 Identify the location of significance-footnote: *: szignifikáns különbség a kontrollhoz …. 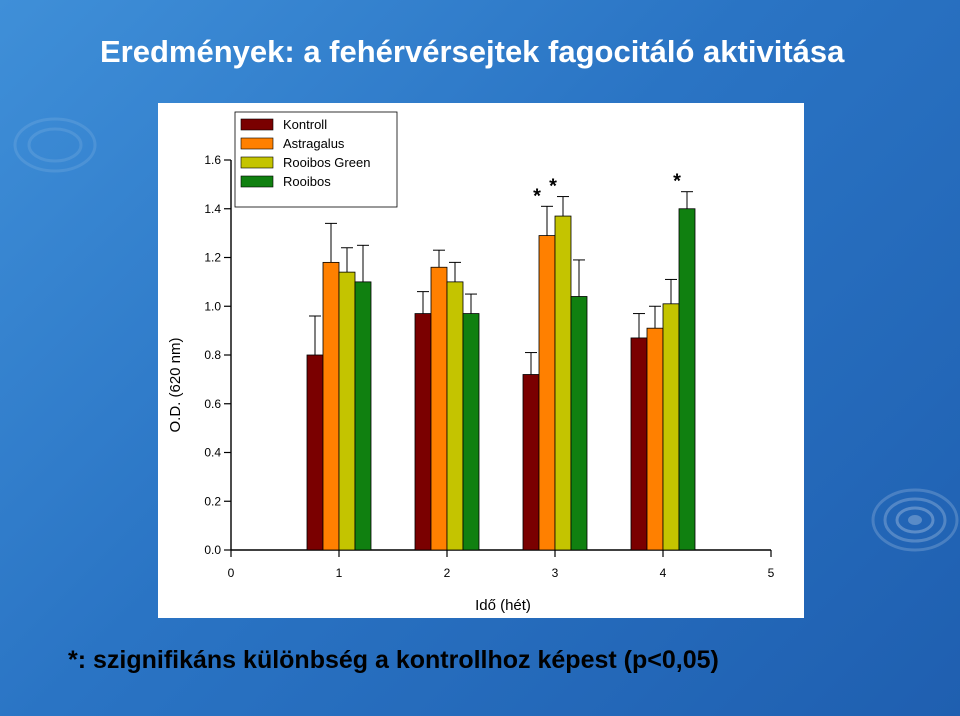
(393, 660).